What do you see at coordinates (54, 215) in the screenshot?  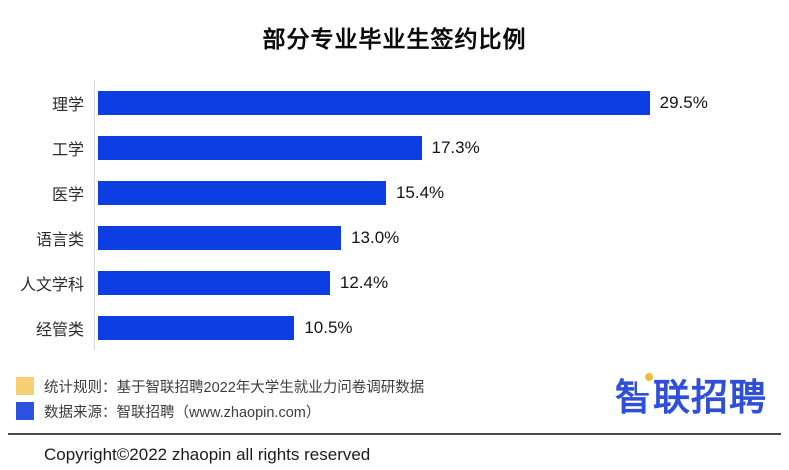 I see `category-axis: 理学 工学 医学 语言类 人文学科 经管类` at bounding box center [54, 215].